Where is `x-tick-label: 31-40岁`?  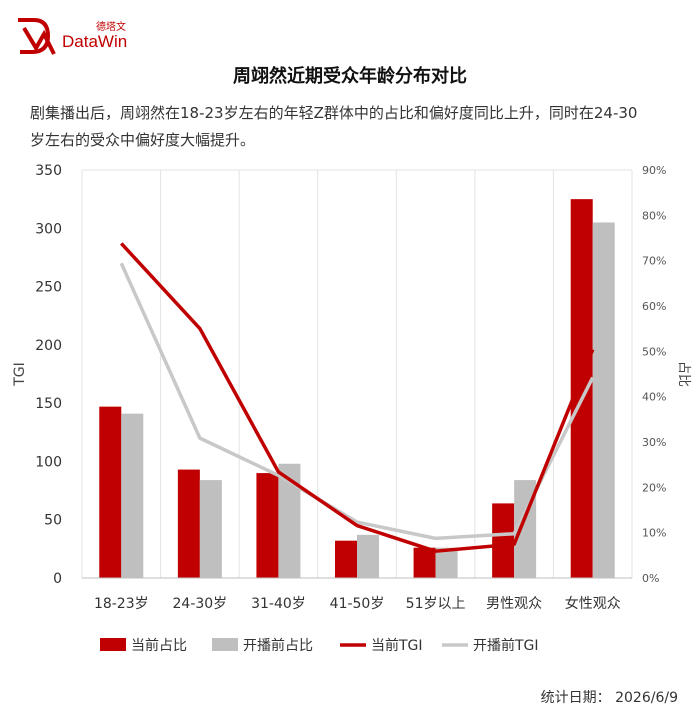
x-tick-label: 31-40岁 is located at coordinates (278, 604).